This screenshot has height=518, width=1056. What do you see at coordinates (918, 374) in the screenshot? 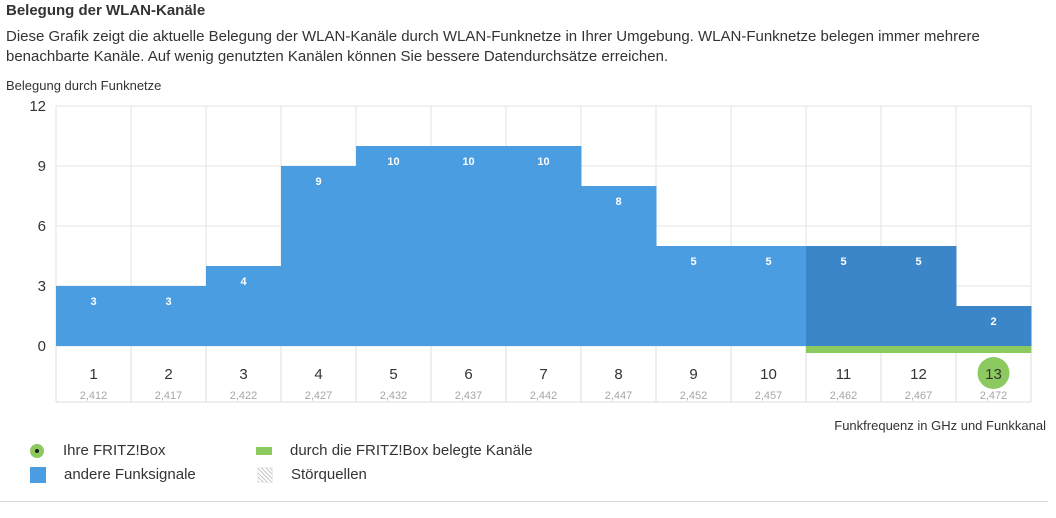
I see `x-tick-channel: 12` at bounding box center [918, 374].